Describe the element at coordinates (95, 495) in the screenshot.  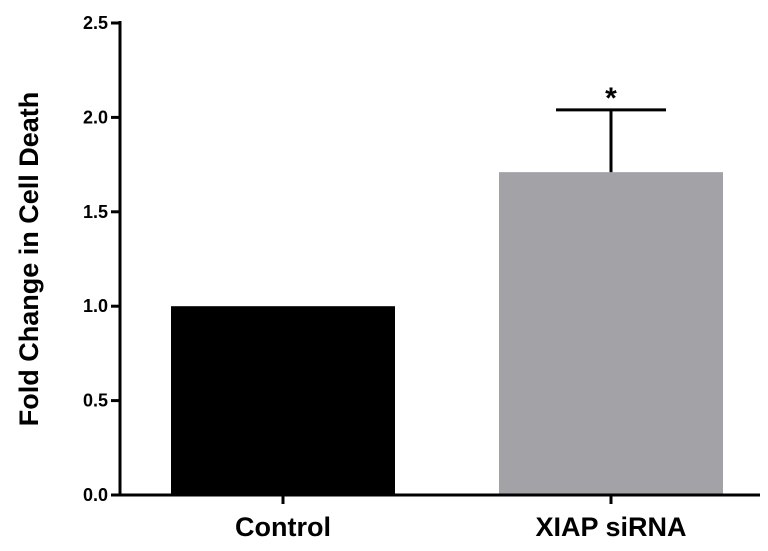
I see `y-tick-label: 0.0` at that location.